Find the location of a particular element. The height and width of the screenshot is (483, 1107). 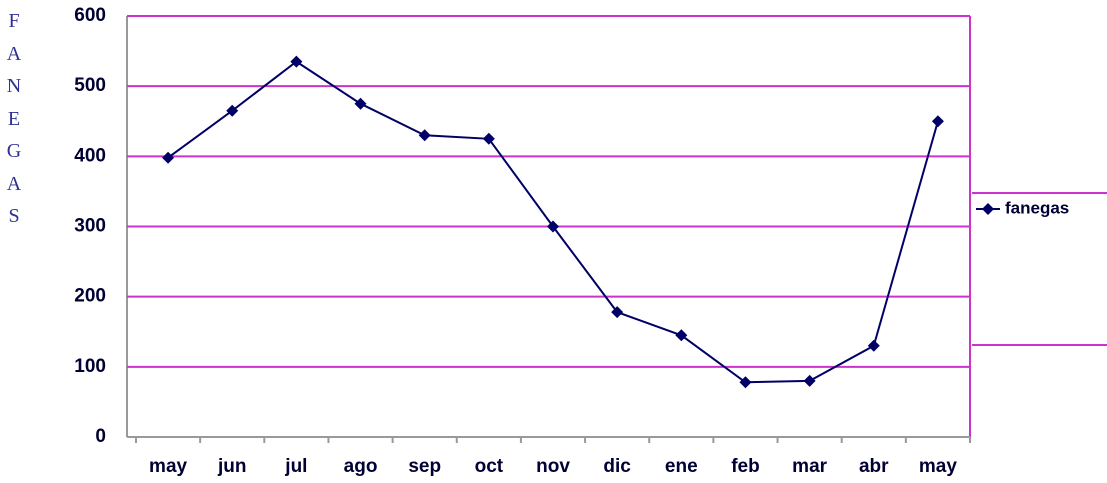

legend-label: fanegas is located at coordinates (1037, 207).